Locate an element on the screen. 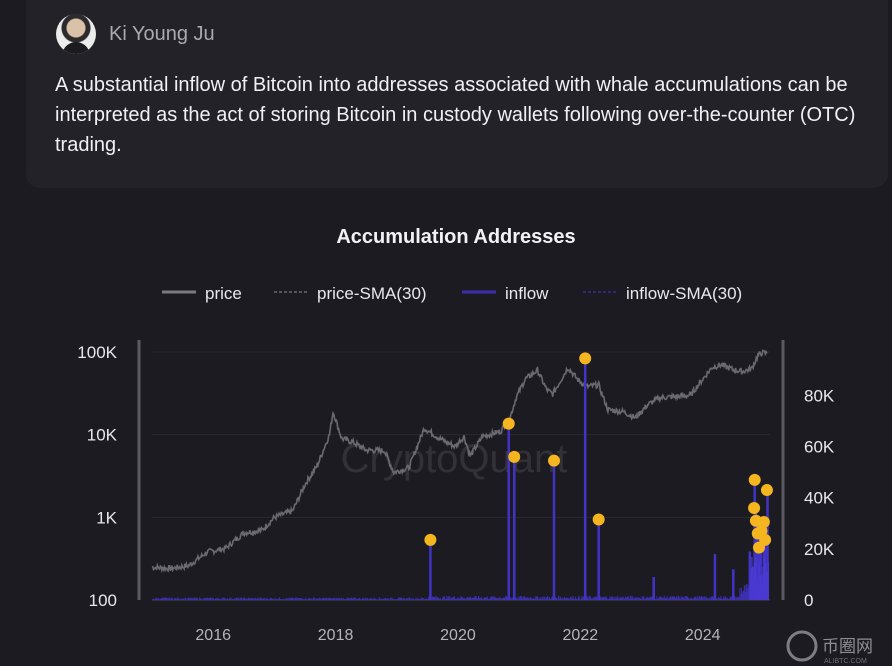  chart-title: Accumulation Addresses is located at coordinates (455, 237).